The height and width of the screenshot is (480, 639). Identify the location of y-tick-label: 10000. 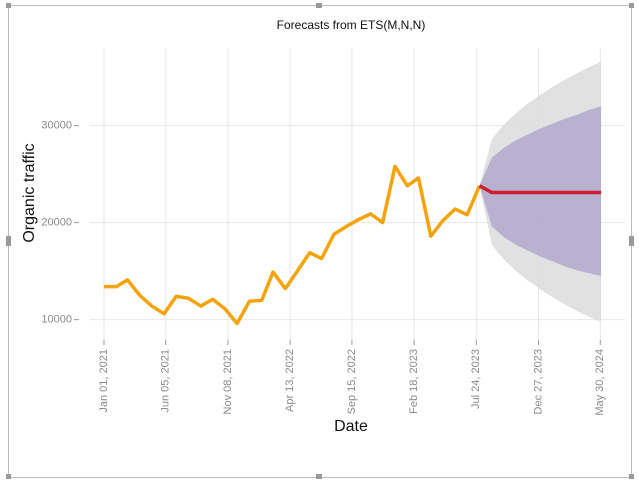
(56, 320).